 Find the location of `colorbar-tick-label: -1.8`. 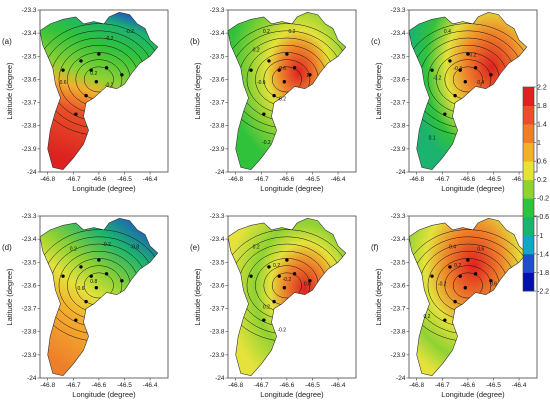

colorbar-tick-label: -1.8 is located at coordinates (543, 273).